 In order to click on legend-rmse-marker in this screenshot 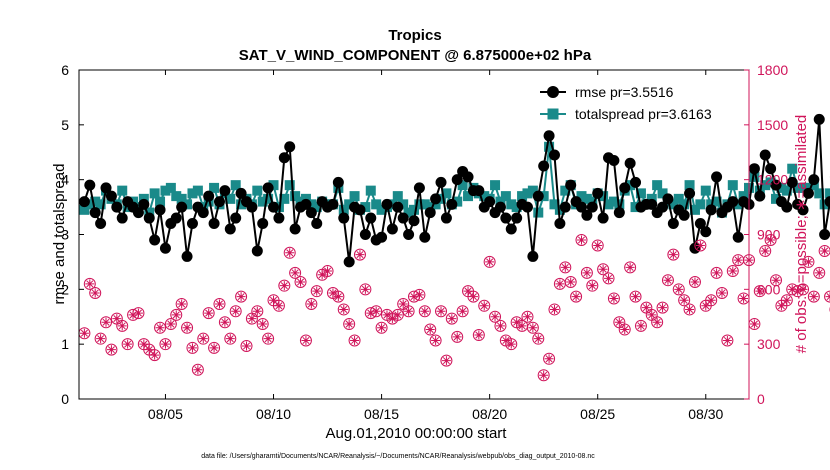, I will do `click(553, 92)`.